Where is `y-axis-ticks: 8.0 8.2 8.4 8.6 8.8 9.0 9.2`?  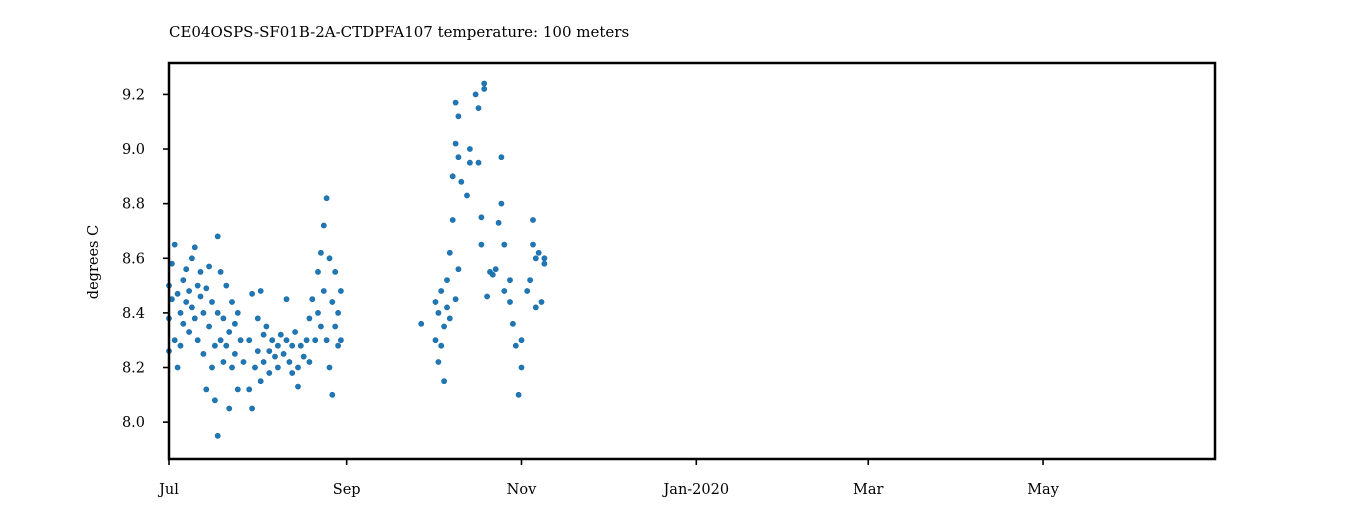
y-axis-ticks: 8.0 8.2 8.4 8.6 8.8 9.0 9.2 is located at coordinates (145, 259).